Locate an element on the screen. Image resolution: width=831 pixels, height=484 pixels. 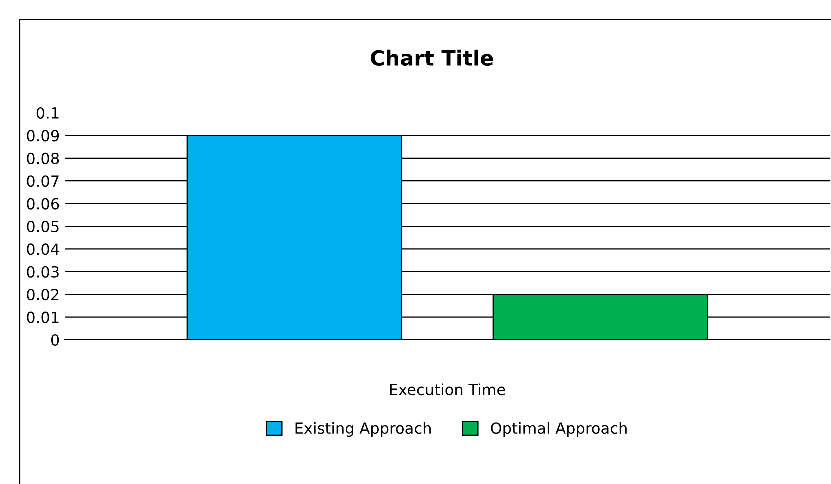
y-tick-label: 0.08 is located at coordinates (43, 158).